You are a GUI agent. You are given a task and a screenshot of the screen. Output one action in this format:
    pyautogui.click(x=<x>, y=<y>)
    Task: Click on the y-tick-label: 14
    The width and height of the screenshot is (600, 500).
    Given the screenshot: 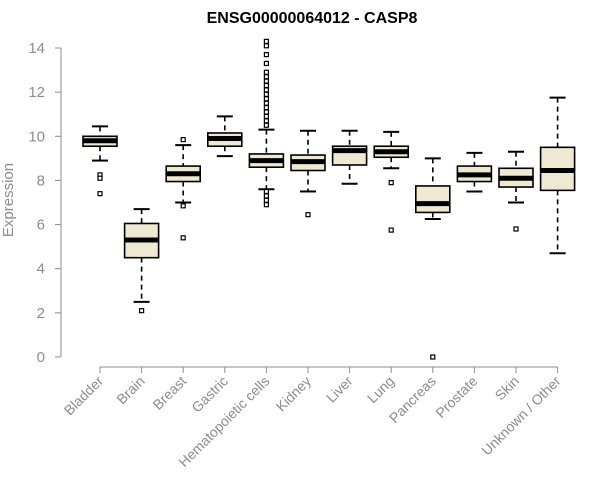 What is the action you would take?
    pyautogui.click(x=36, y=48)
    